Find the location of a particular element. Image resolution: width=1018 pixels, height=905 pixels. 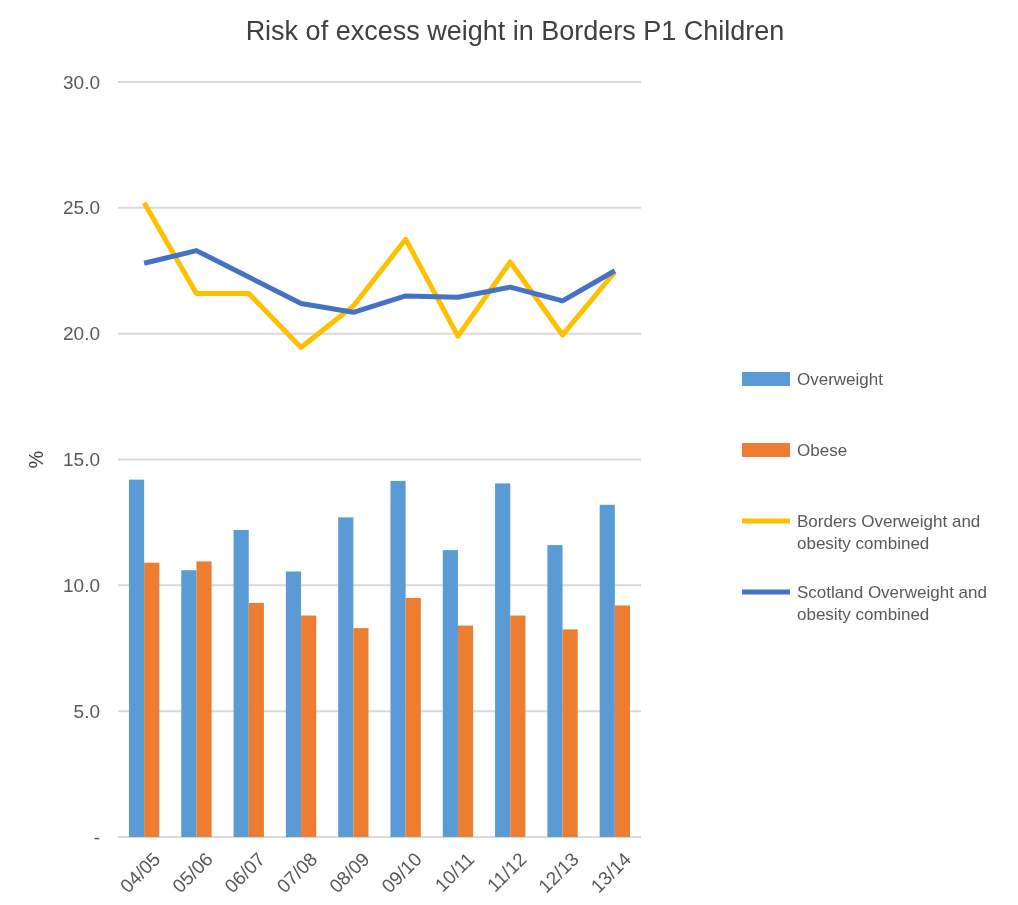

y-axis-title: % is located at coordinates (36, 459).